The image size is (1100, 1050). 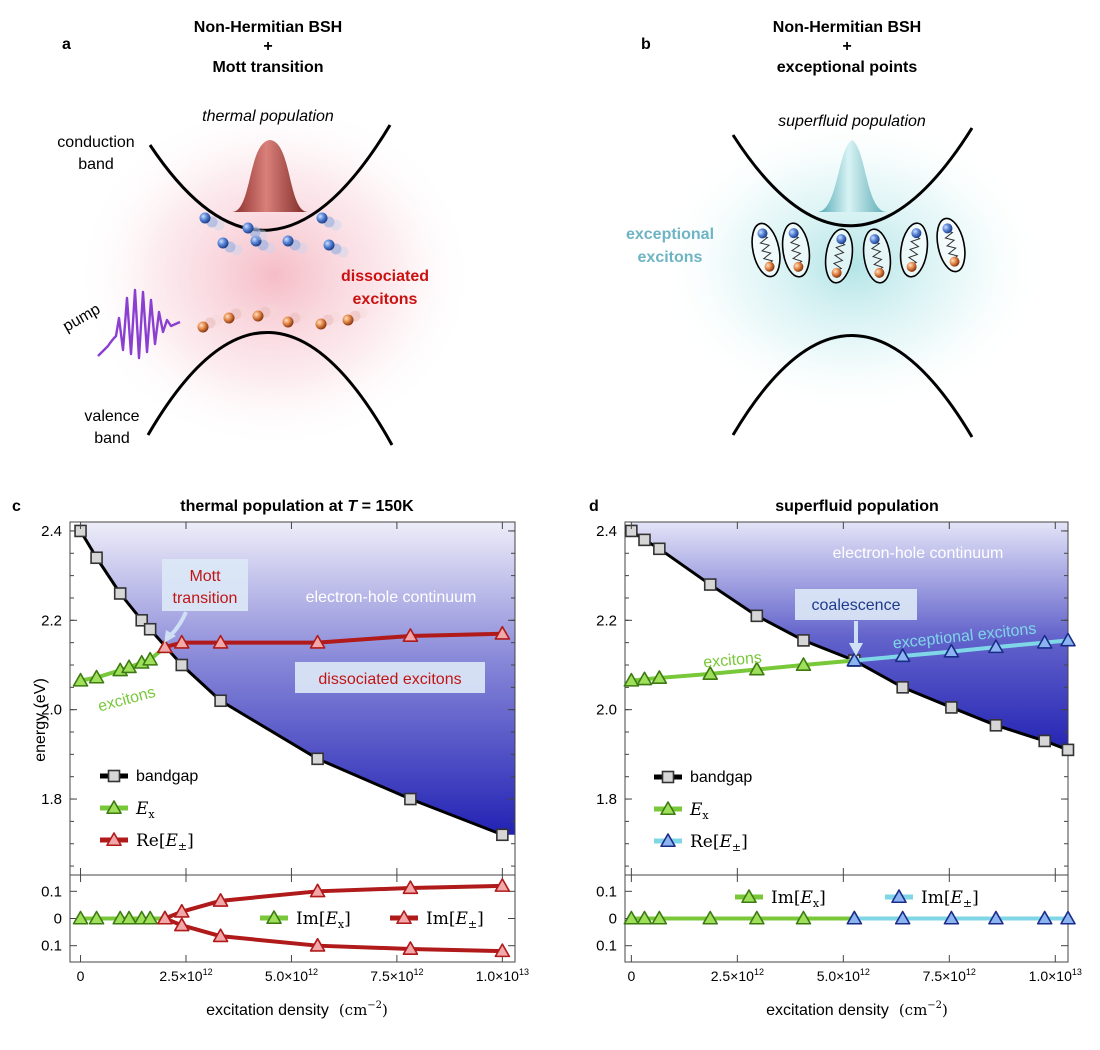 What do you see at coordinates (721, 777) in the screenshot?
I see `legend-bandgap-d-label: bandgap` at bounding box center [721, 777].